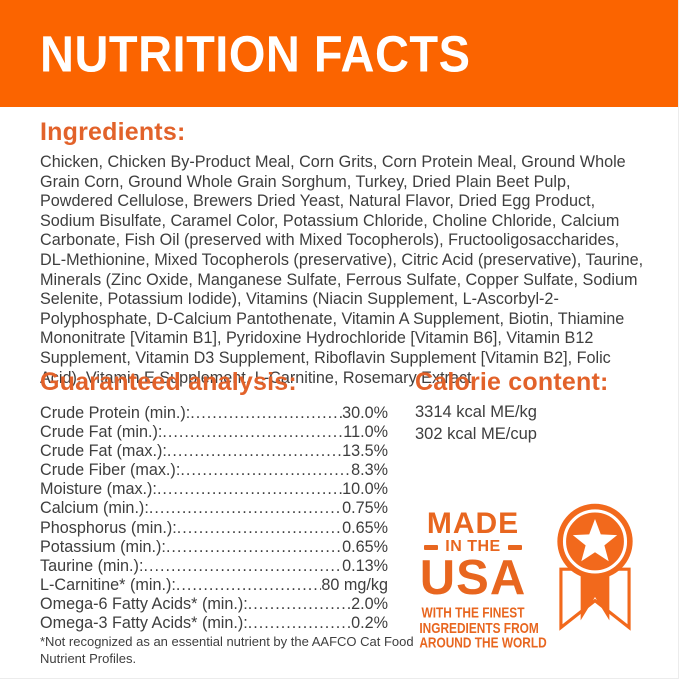 This screenshot has height=679, width=679. What do you see at coordinates (365, 413) in the screenshot?
I see `analysis-value: 30.0%` at bounding box center [365, 413].